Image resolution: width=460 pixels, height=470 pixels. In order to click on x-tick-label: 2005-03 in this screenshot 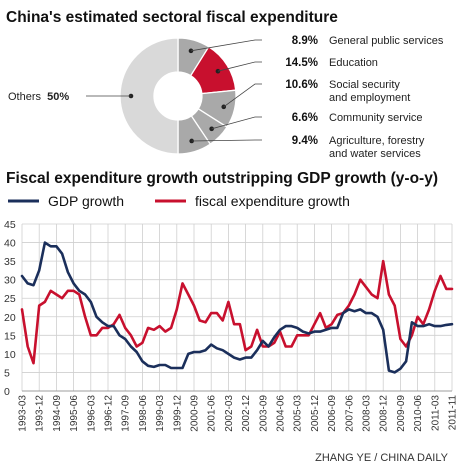, I will do `click(298, 413)`.